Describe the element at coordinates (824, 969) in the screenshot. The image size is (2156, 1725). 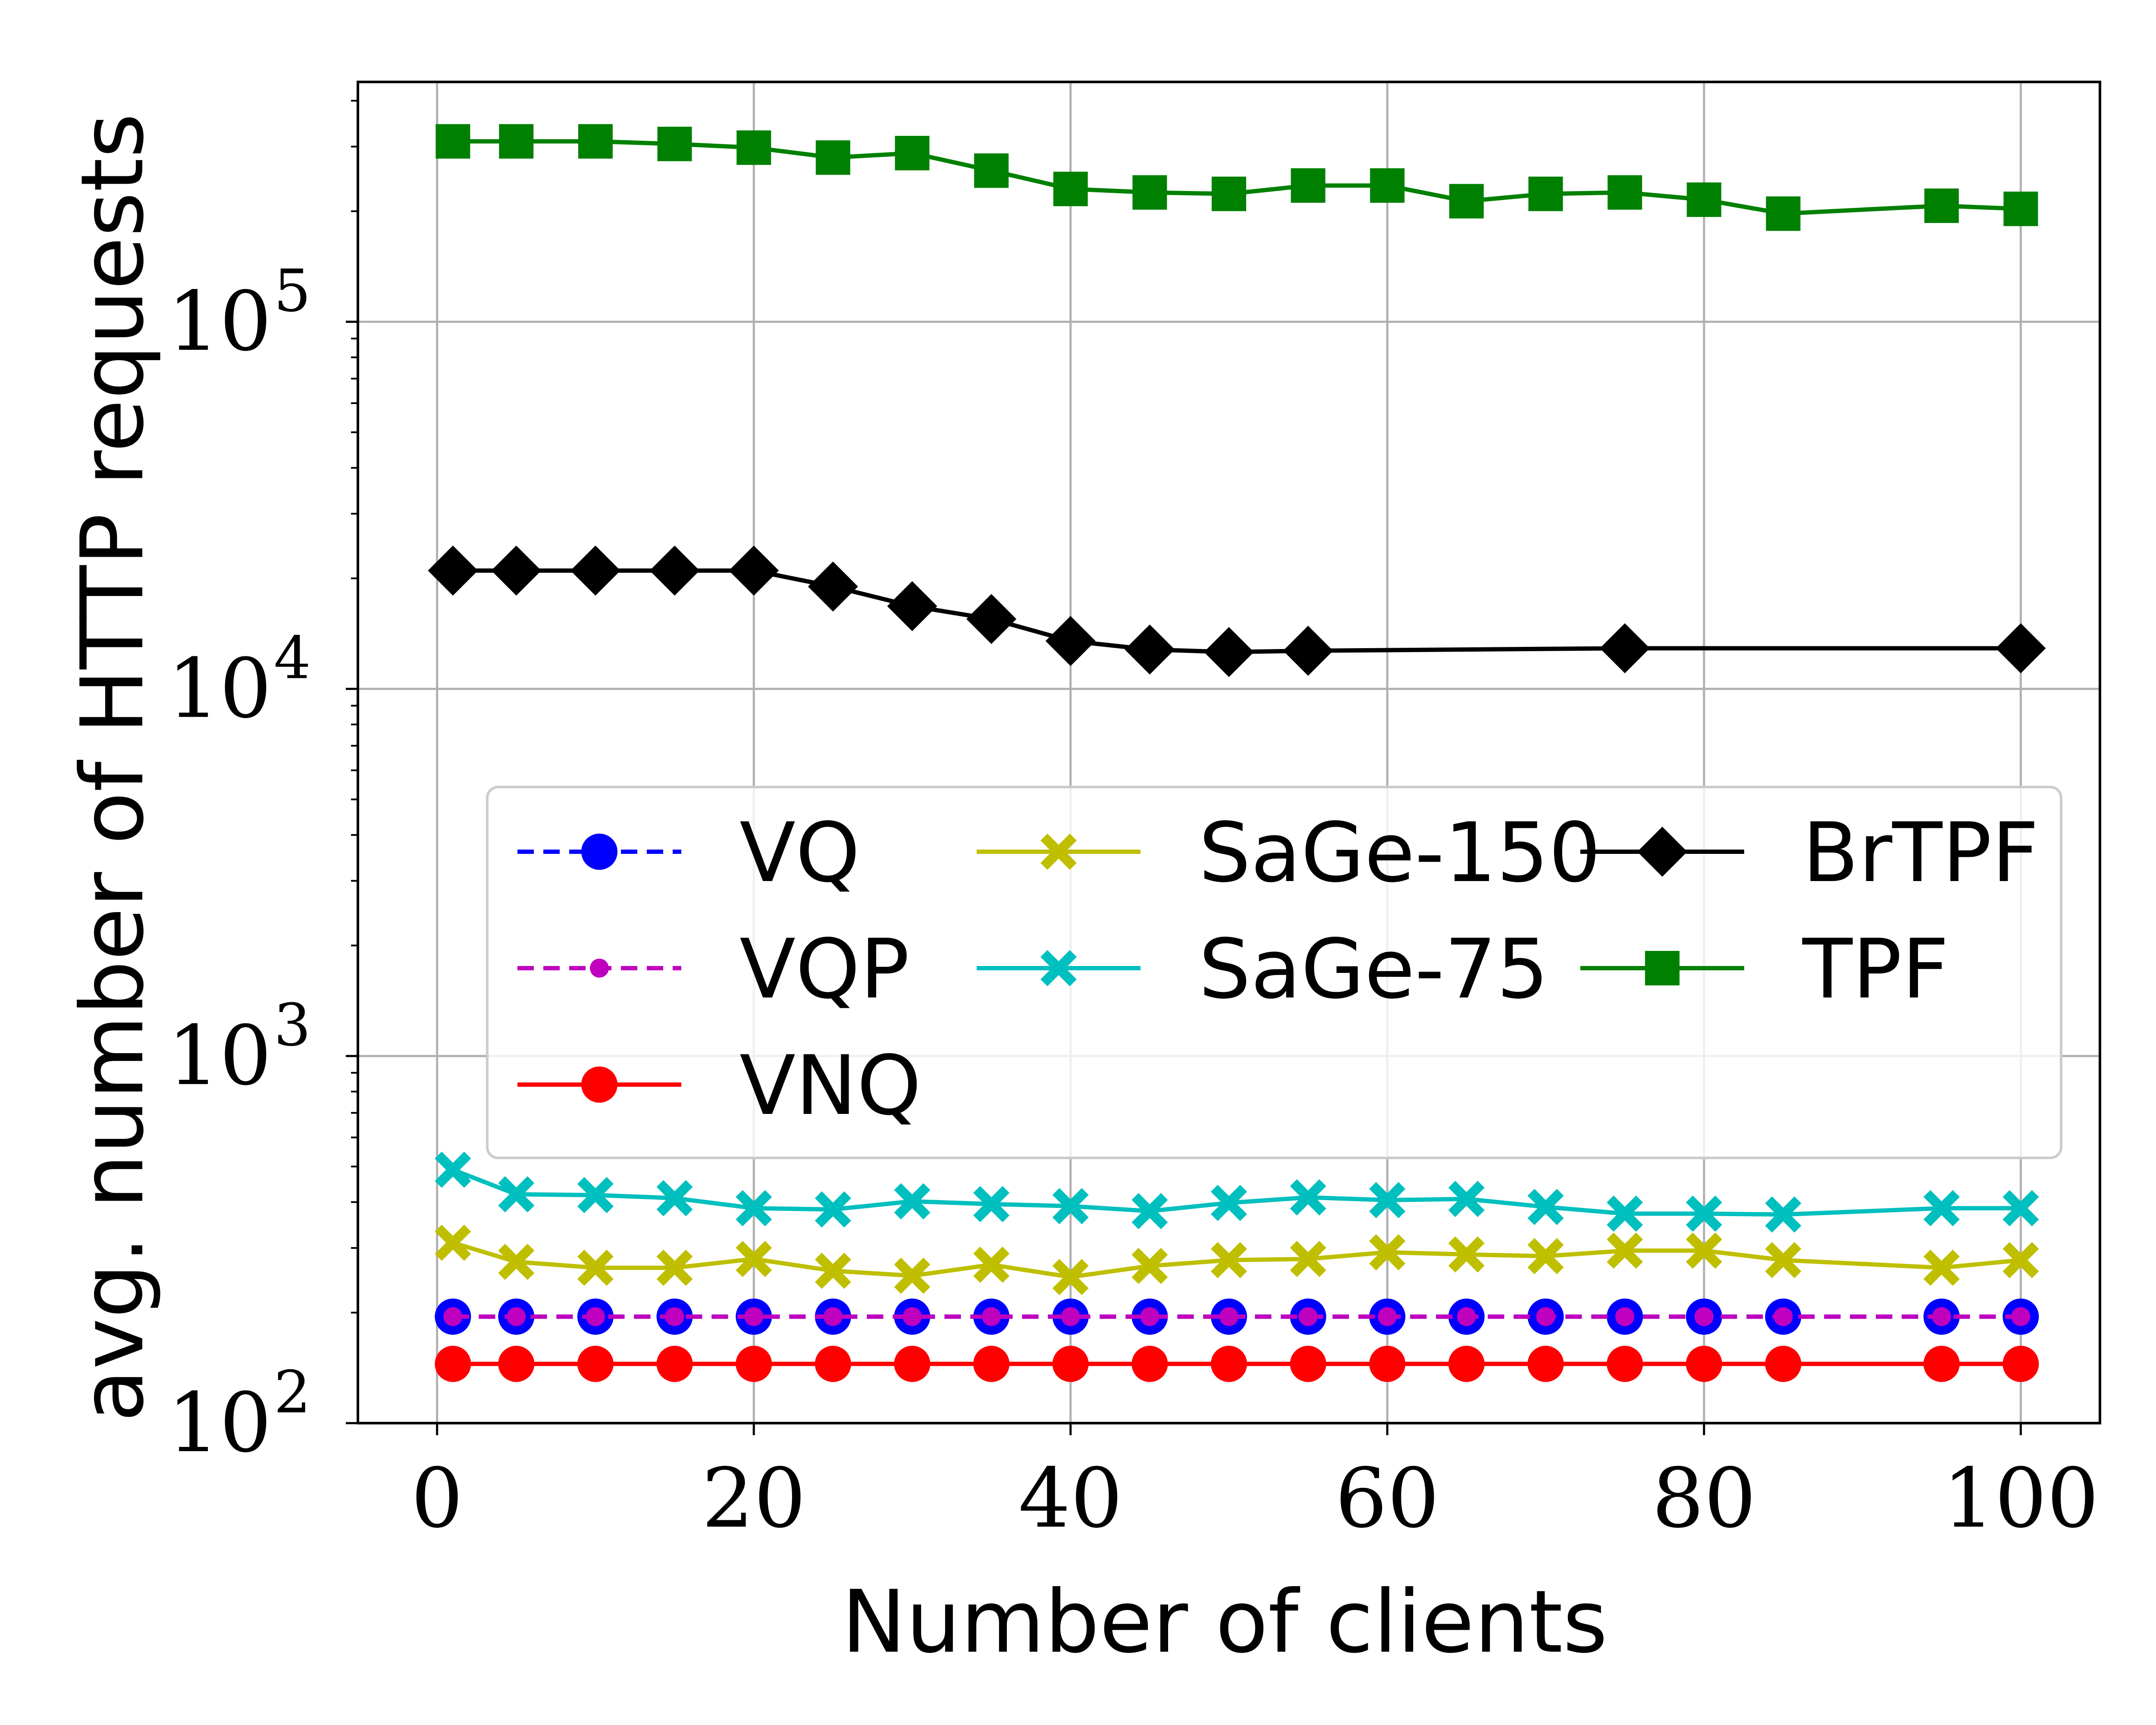
I see `legend-label: VQP` at that location.